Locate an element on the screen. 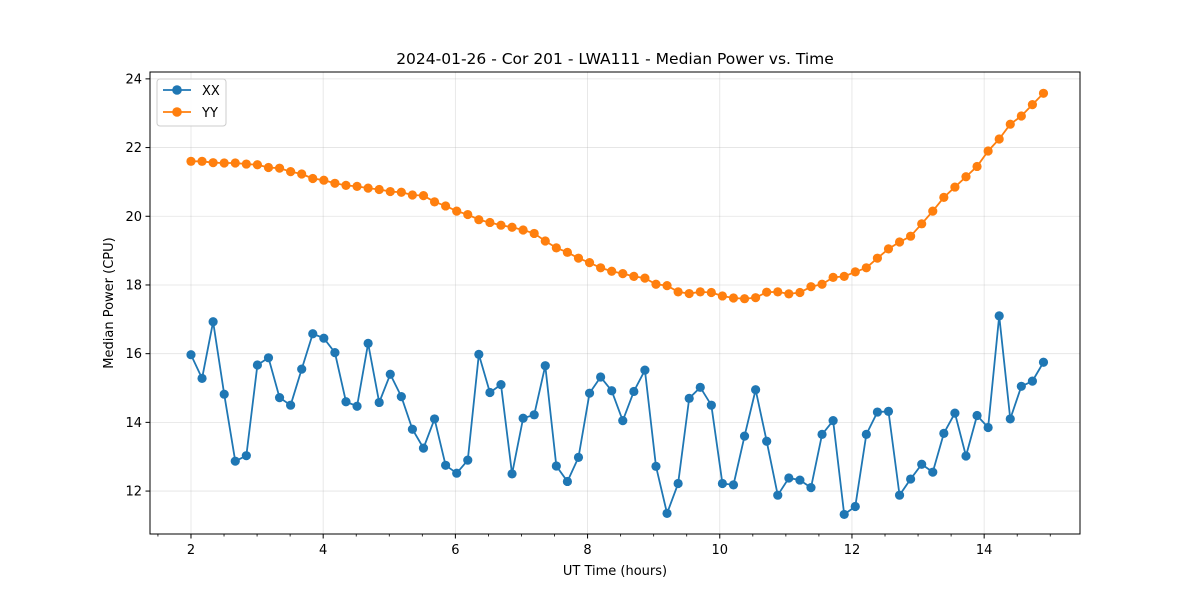 This screenshot has height=600, width=1200. x-tick-label: 6 is located at coordinates (455, 550).